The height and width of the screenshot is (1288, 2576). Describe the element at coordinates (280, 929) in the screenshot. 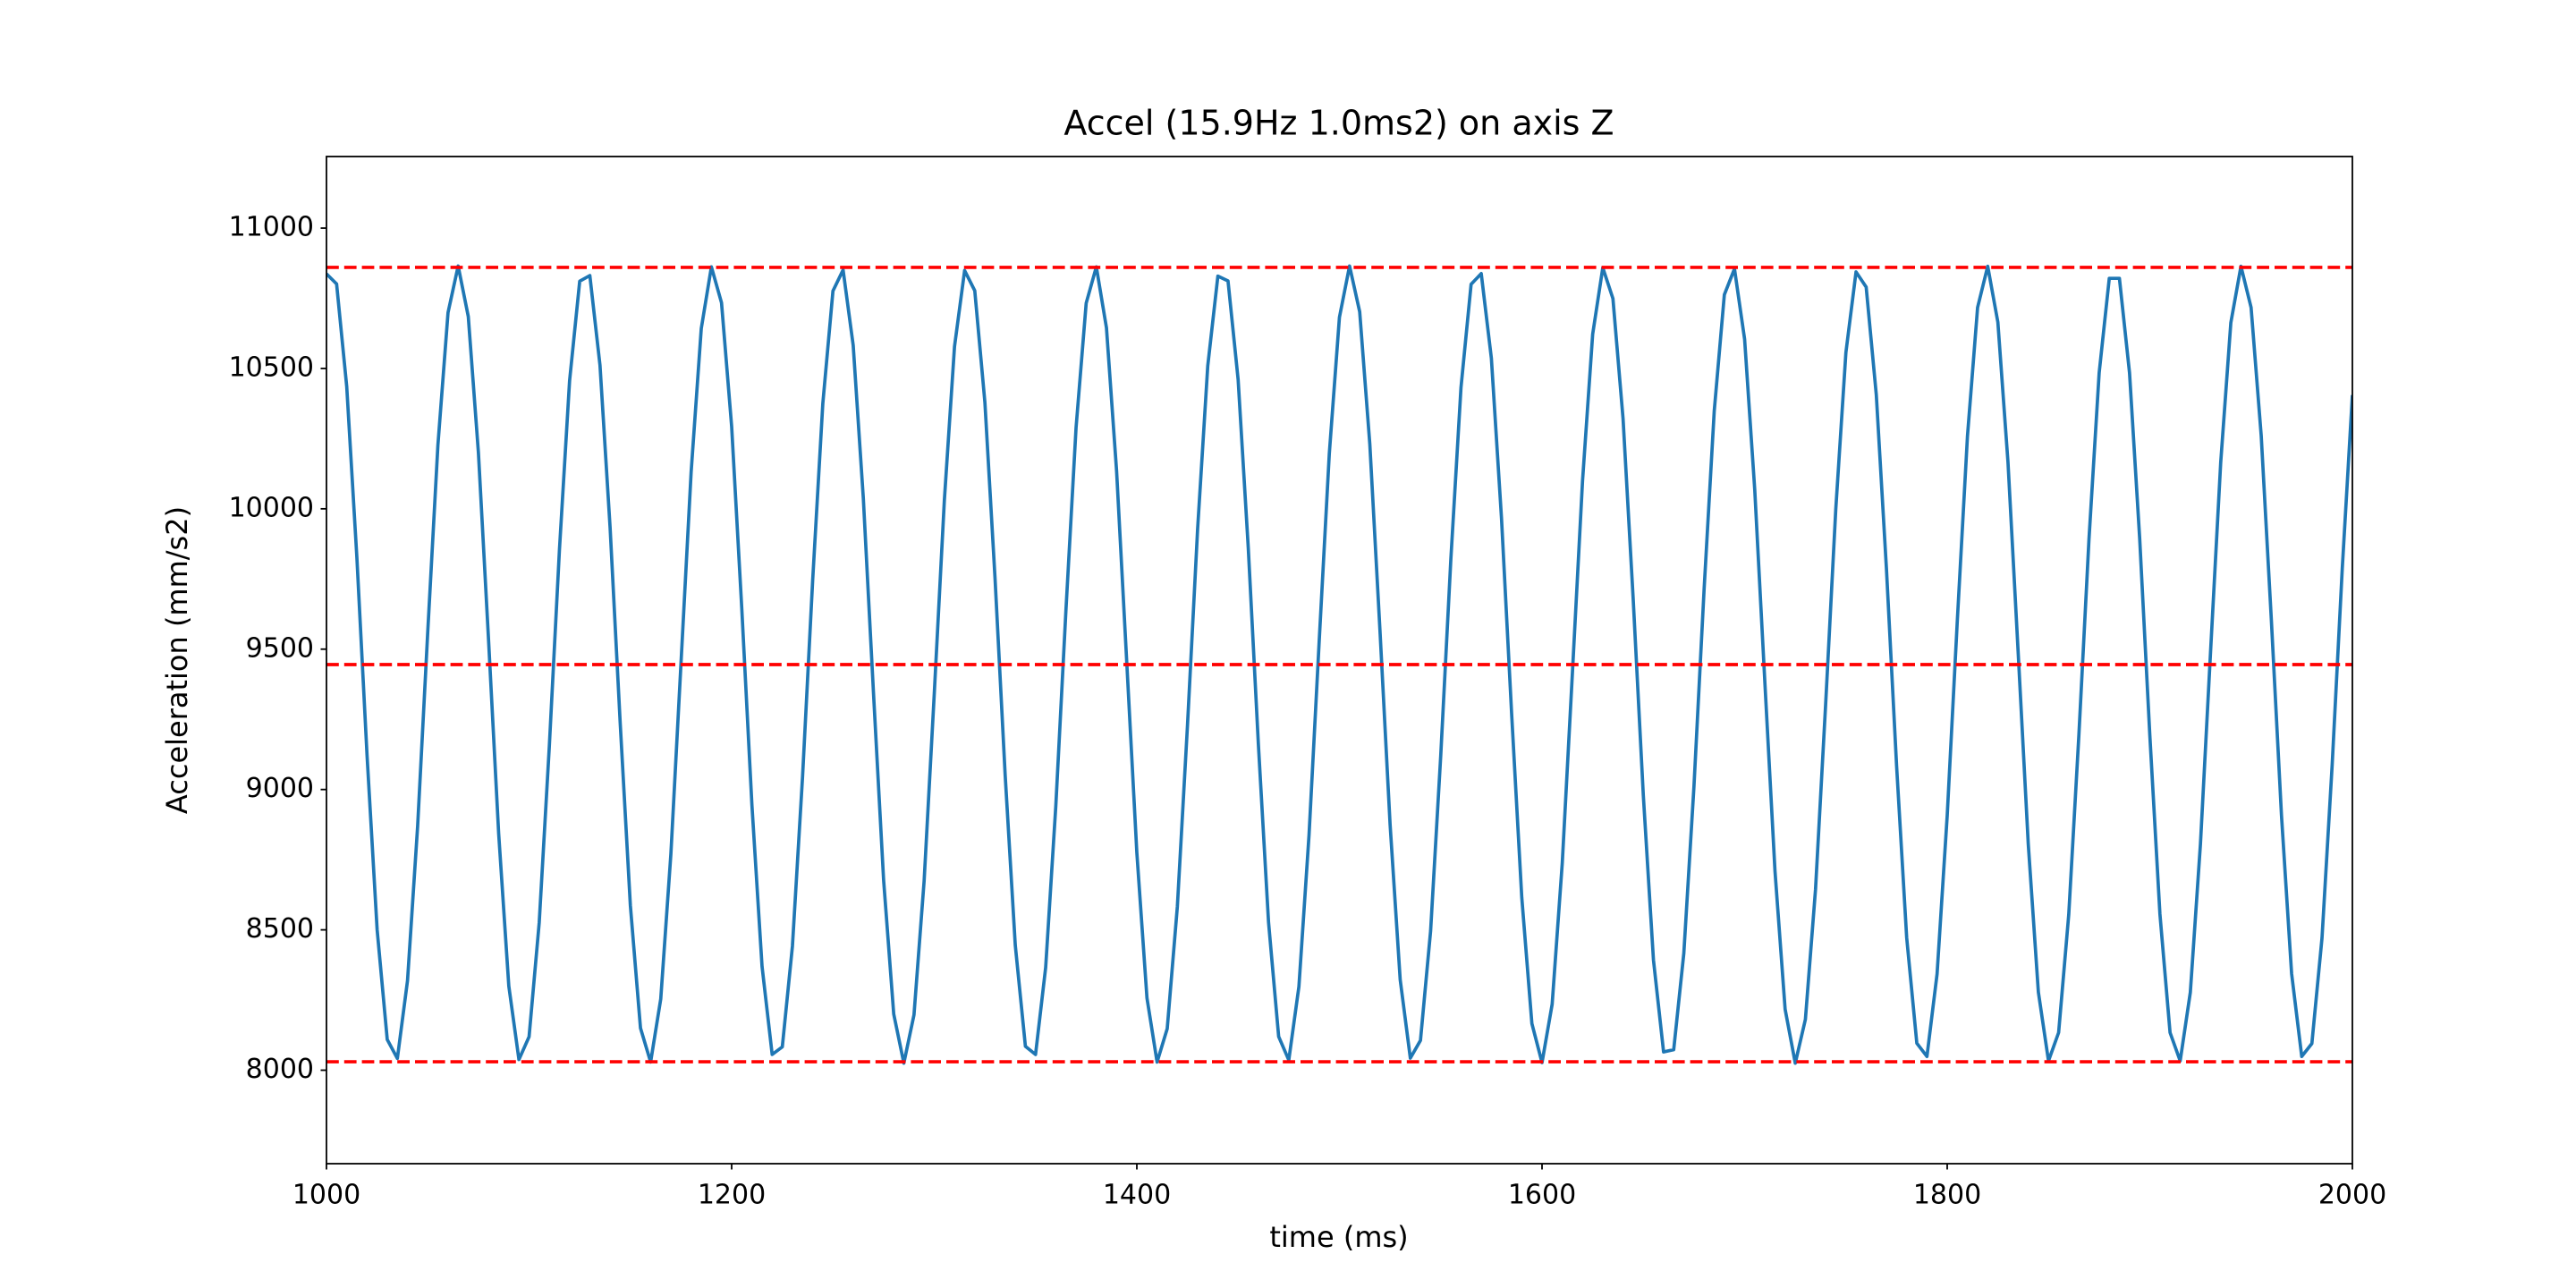

I see `y-tick-label: 8500` at that location.